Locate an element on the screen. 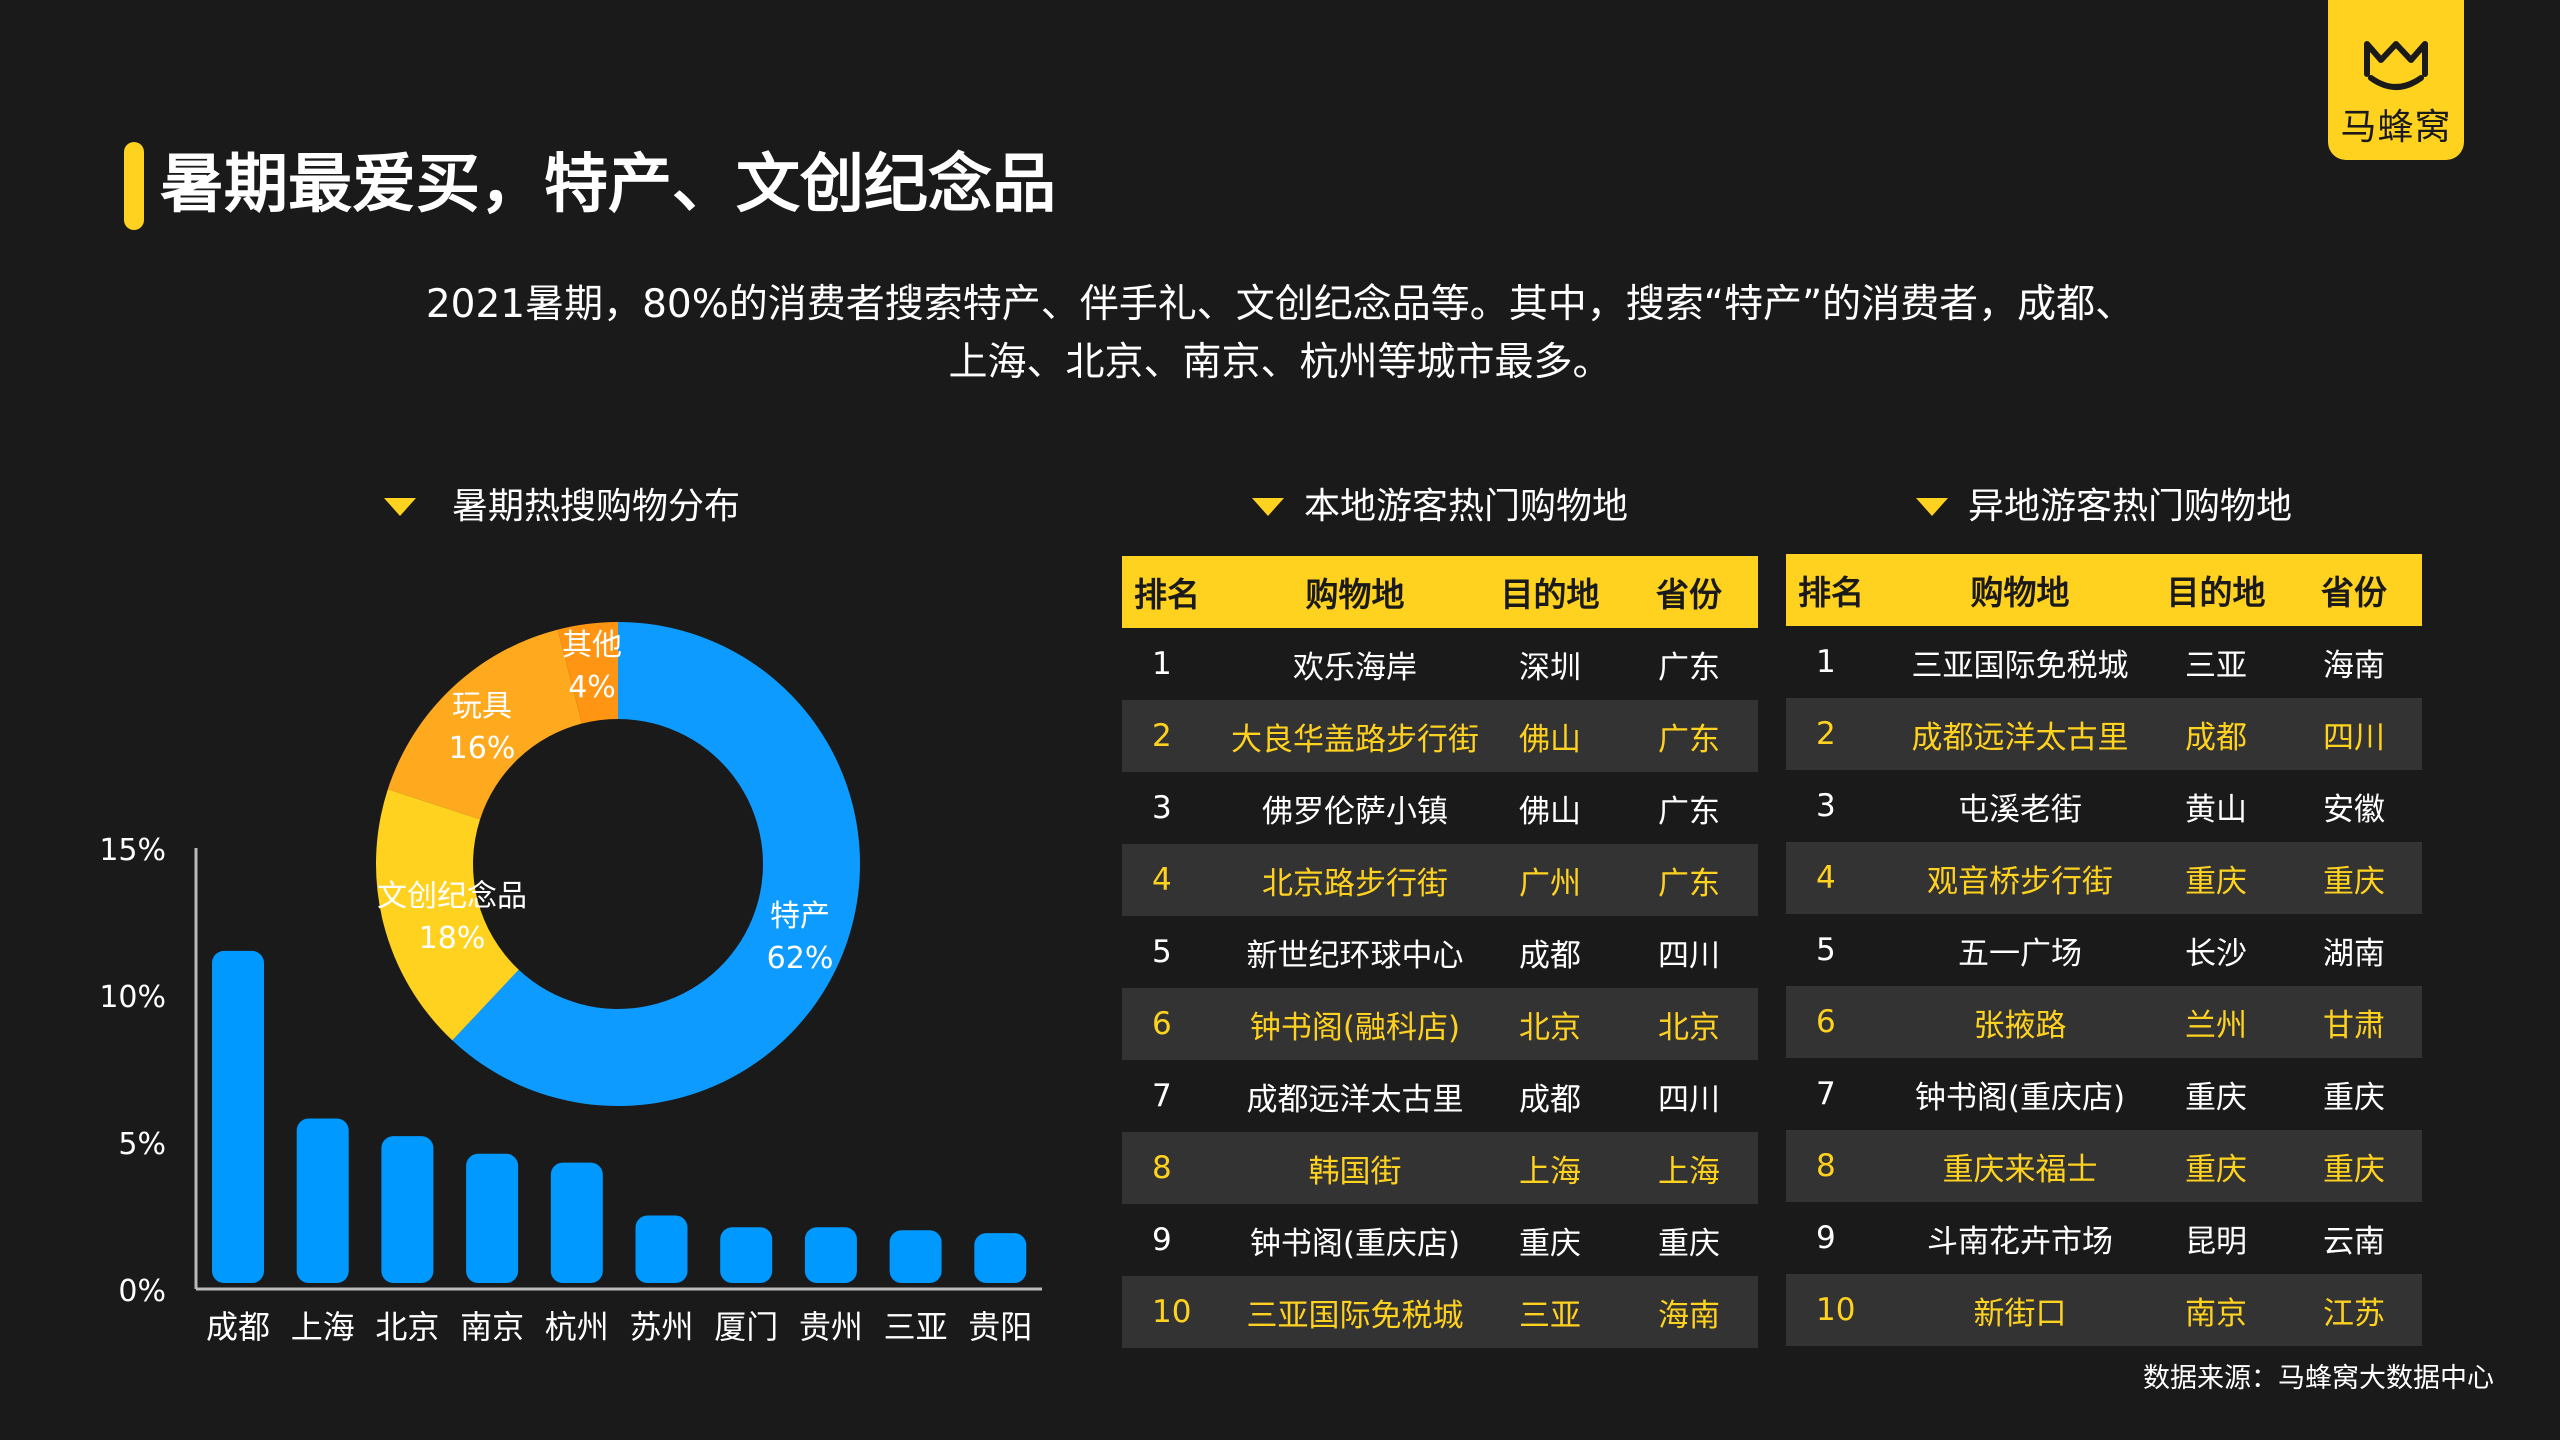 The image size is (2560, 1440). table-cell: 北京路步行街 is located at coordinates (1355, 880).